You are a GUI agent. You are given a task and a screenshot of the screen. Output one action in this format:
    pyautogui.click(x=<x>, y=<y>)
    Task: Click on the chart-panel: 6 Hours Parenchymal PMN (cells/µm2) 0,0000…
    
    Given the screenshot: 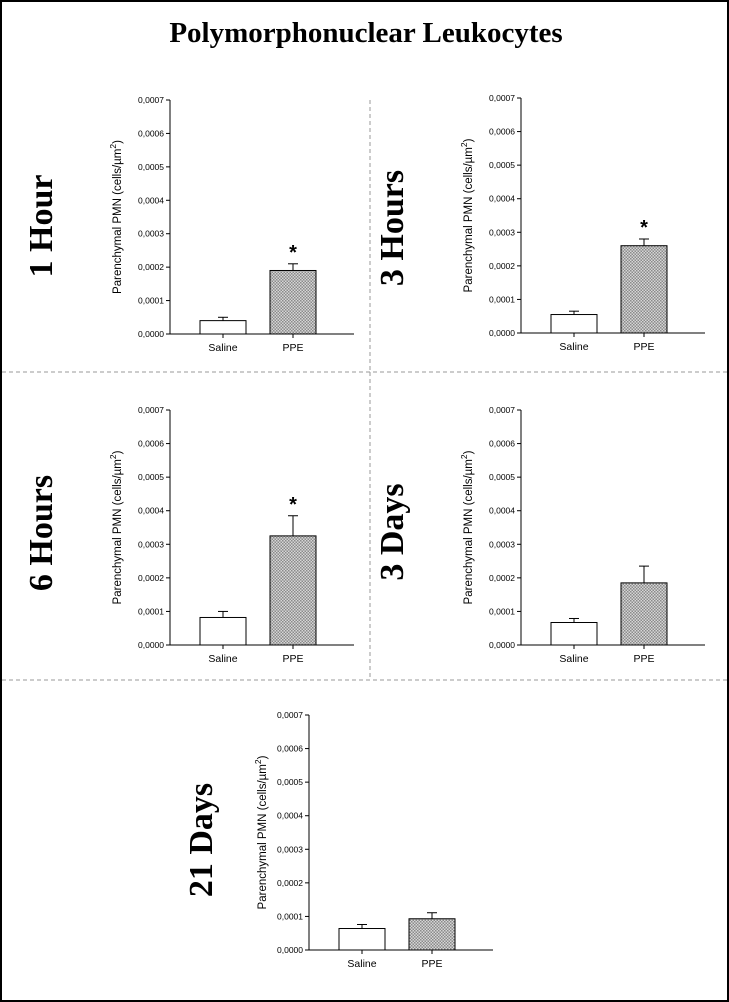 What is the action you would take?
    pyautogui.click(x=188, y=535)
    